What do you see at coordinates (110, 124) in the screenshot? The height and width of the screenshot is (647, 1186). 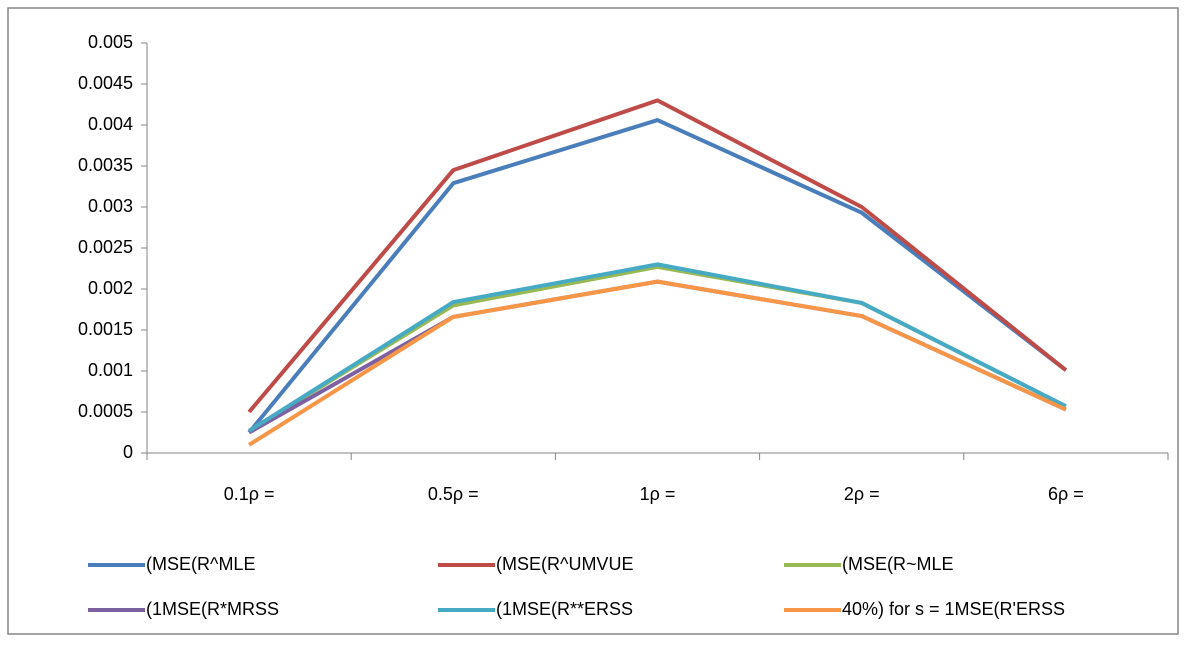 I see `y-tick-label: 0.004` at bounding box center [110, 124].